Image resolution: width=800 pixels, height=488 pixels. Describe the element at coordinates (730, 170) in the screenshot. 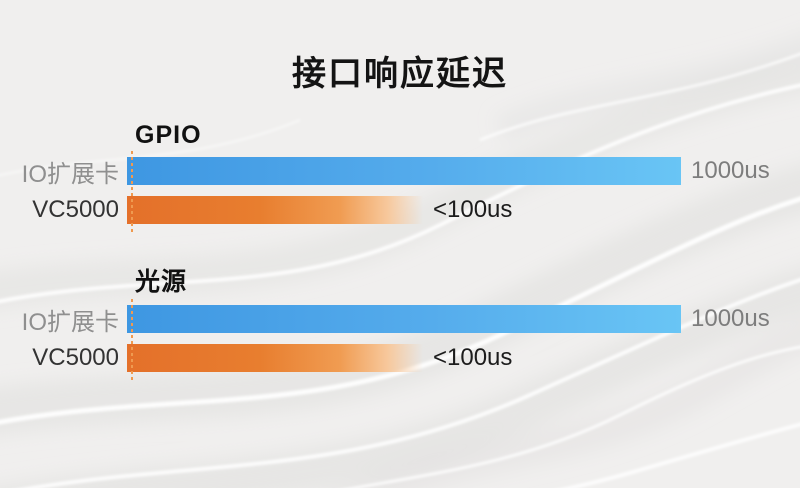

I see `value-label-gpio-io-card: 1000us` at that location.